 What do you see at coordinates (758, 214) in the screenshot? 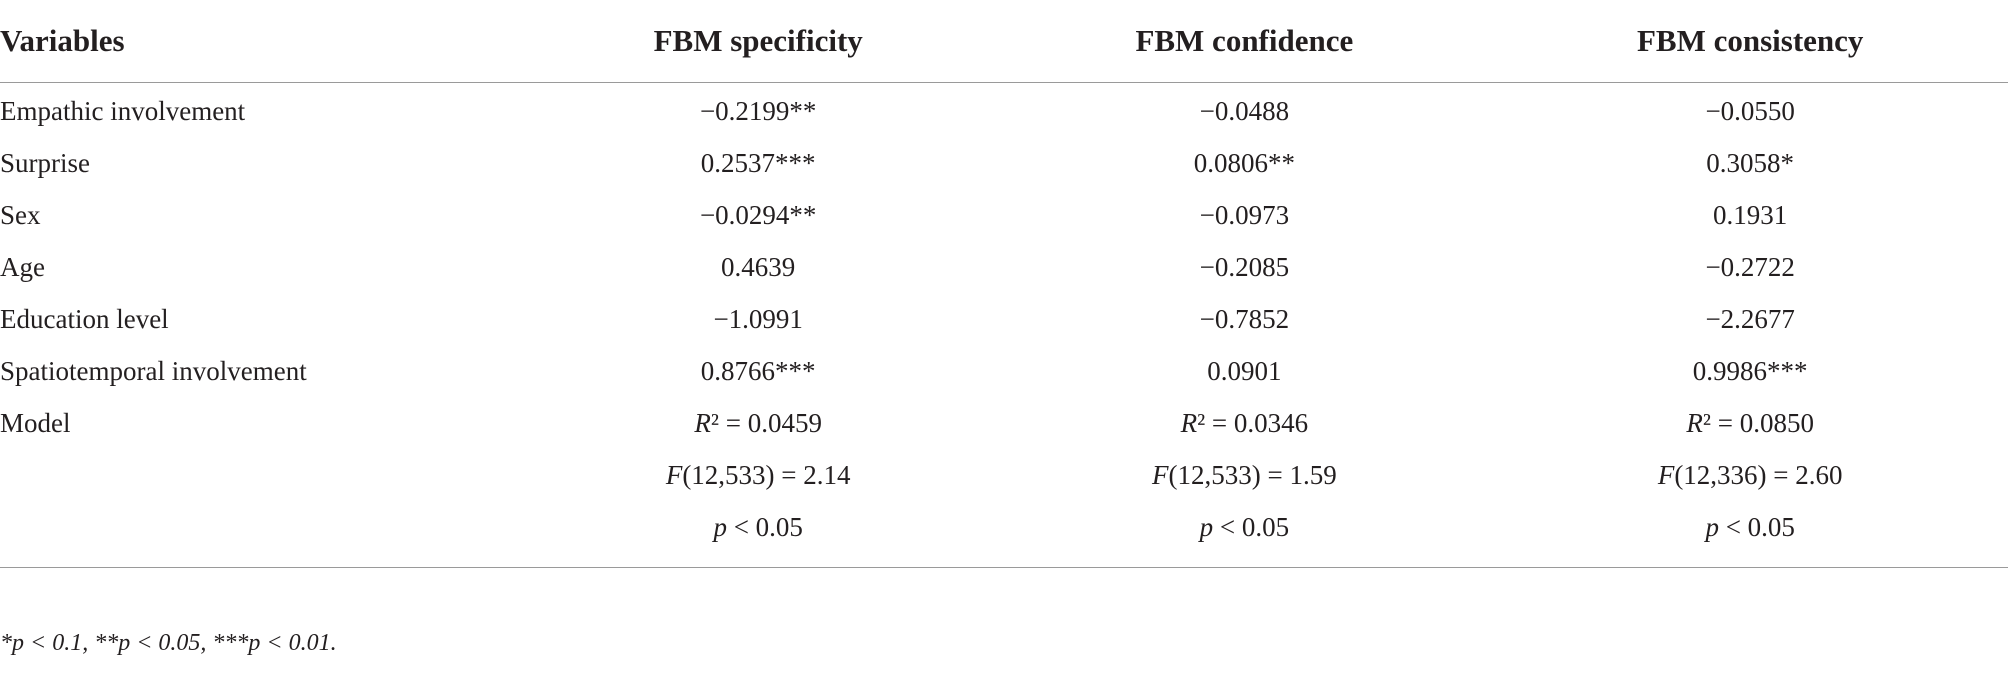
I see `cell: −0.0294**` at bounding box center [758, 214].